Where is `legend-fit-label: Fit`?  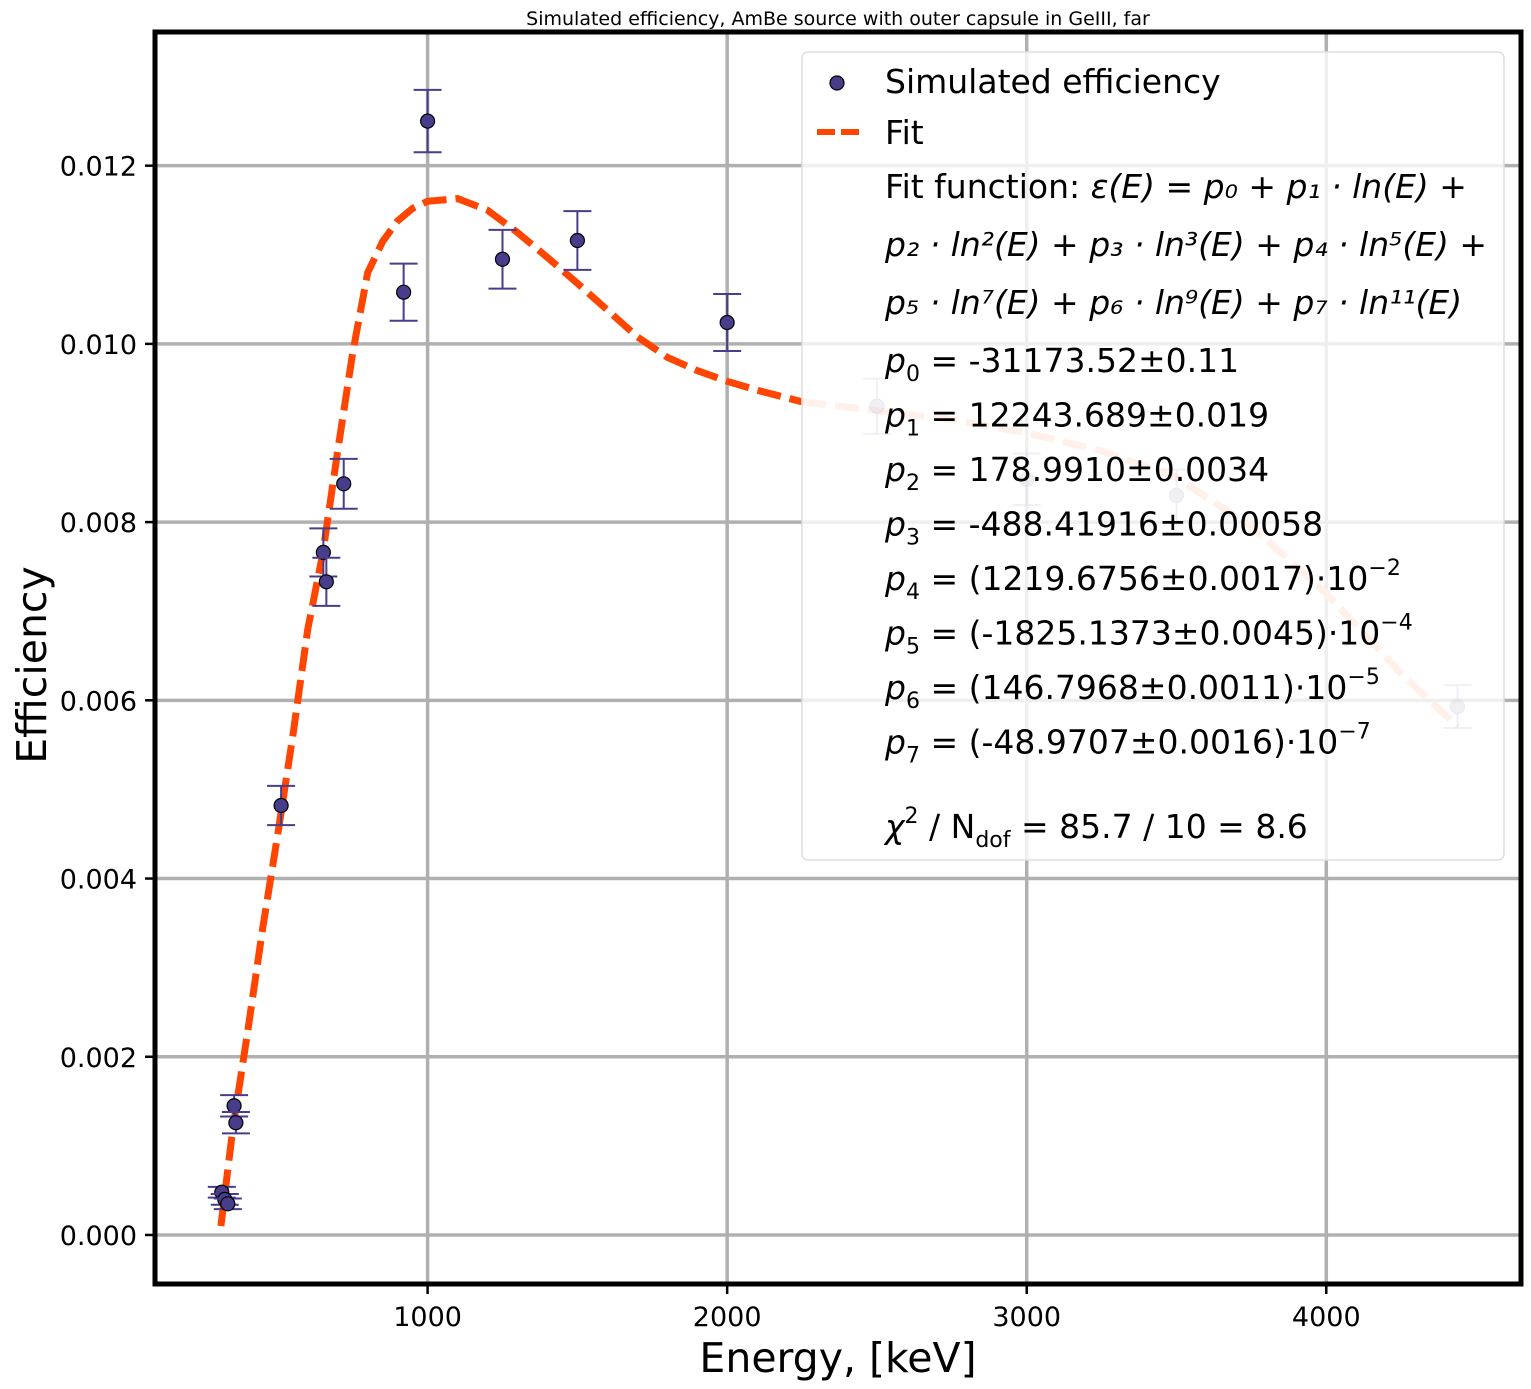
legend-fit-label: Fit is located at coordinates (904, 132).